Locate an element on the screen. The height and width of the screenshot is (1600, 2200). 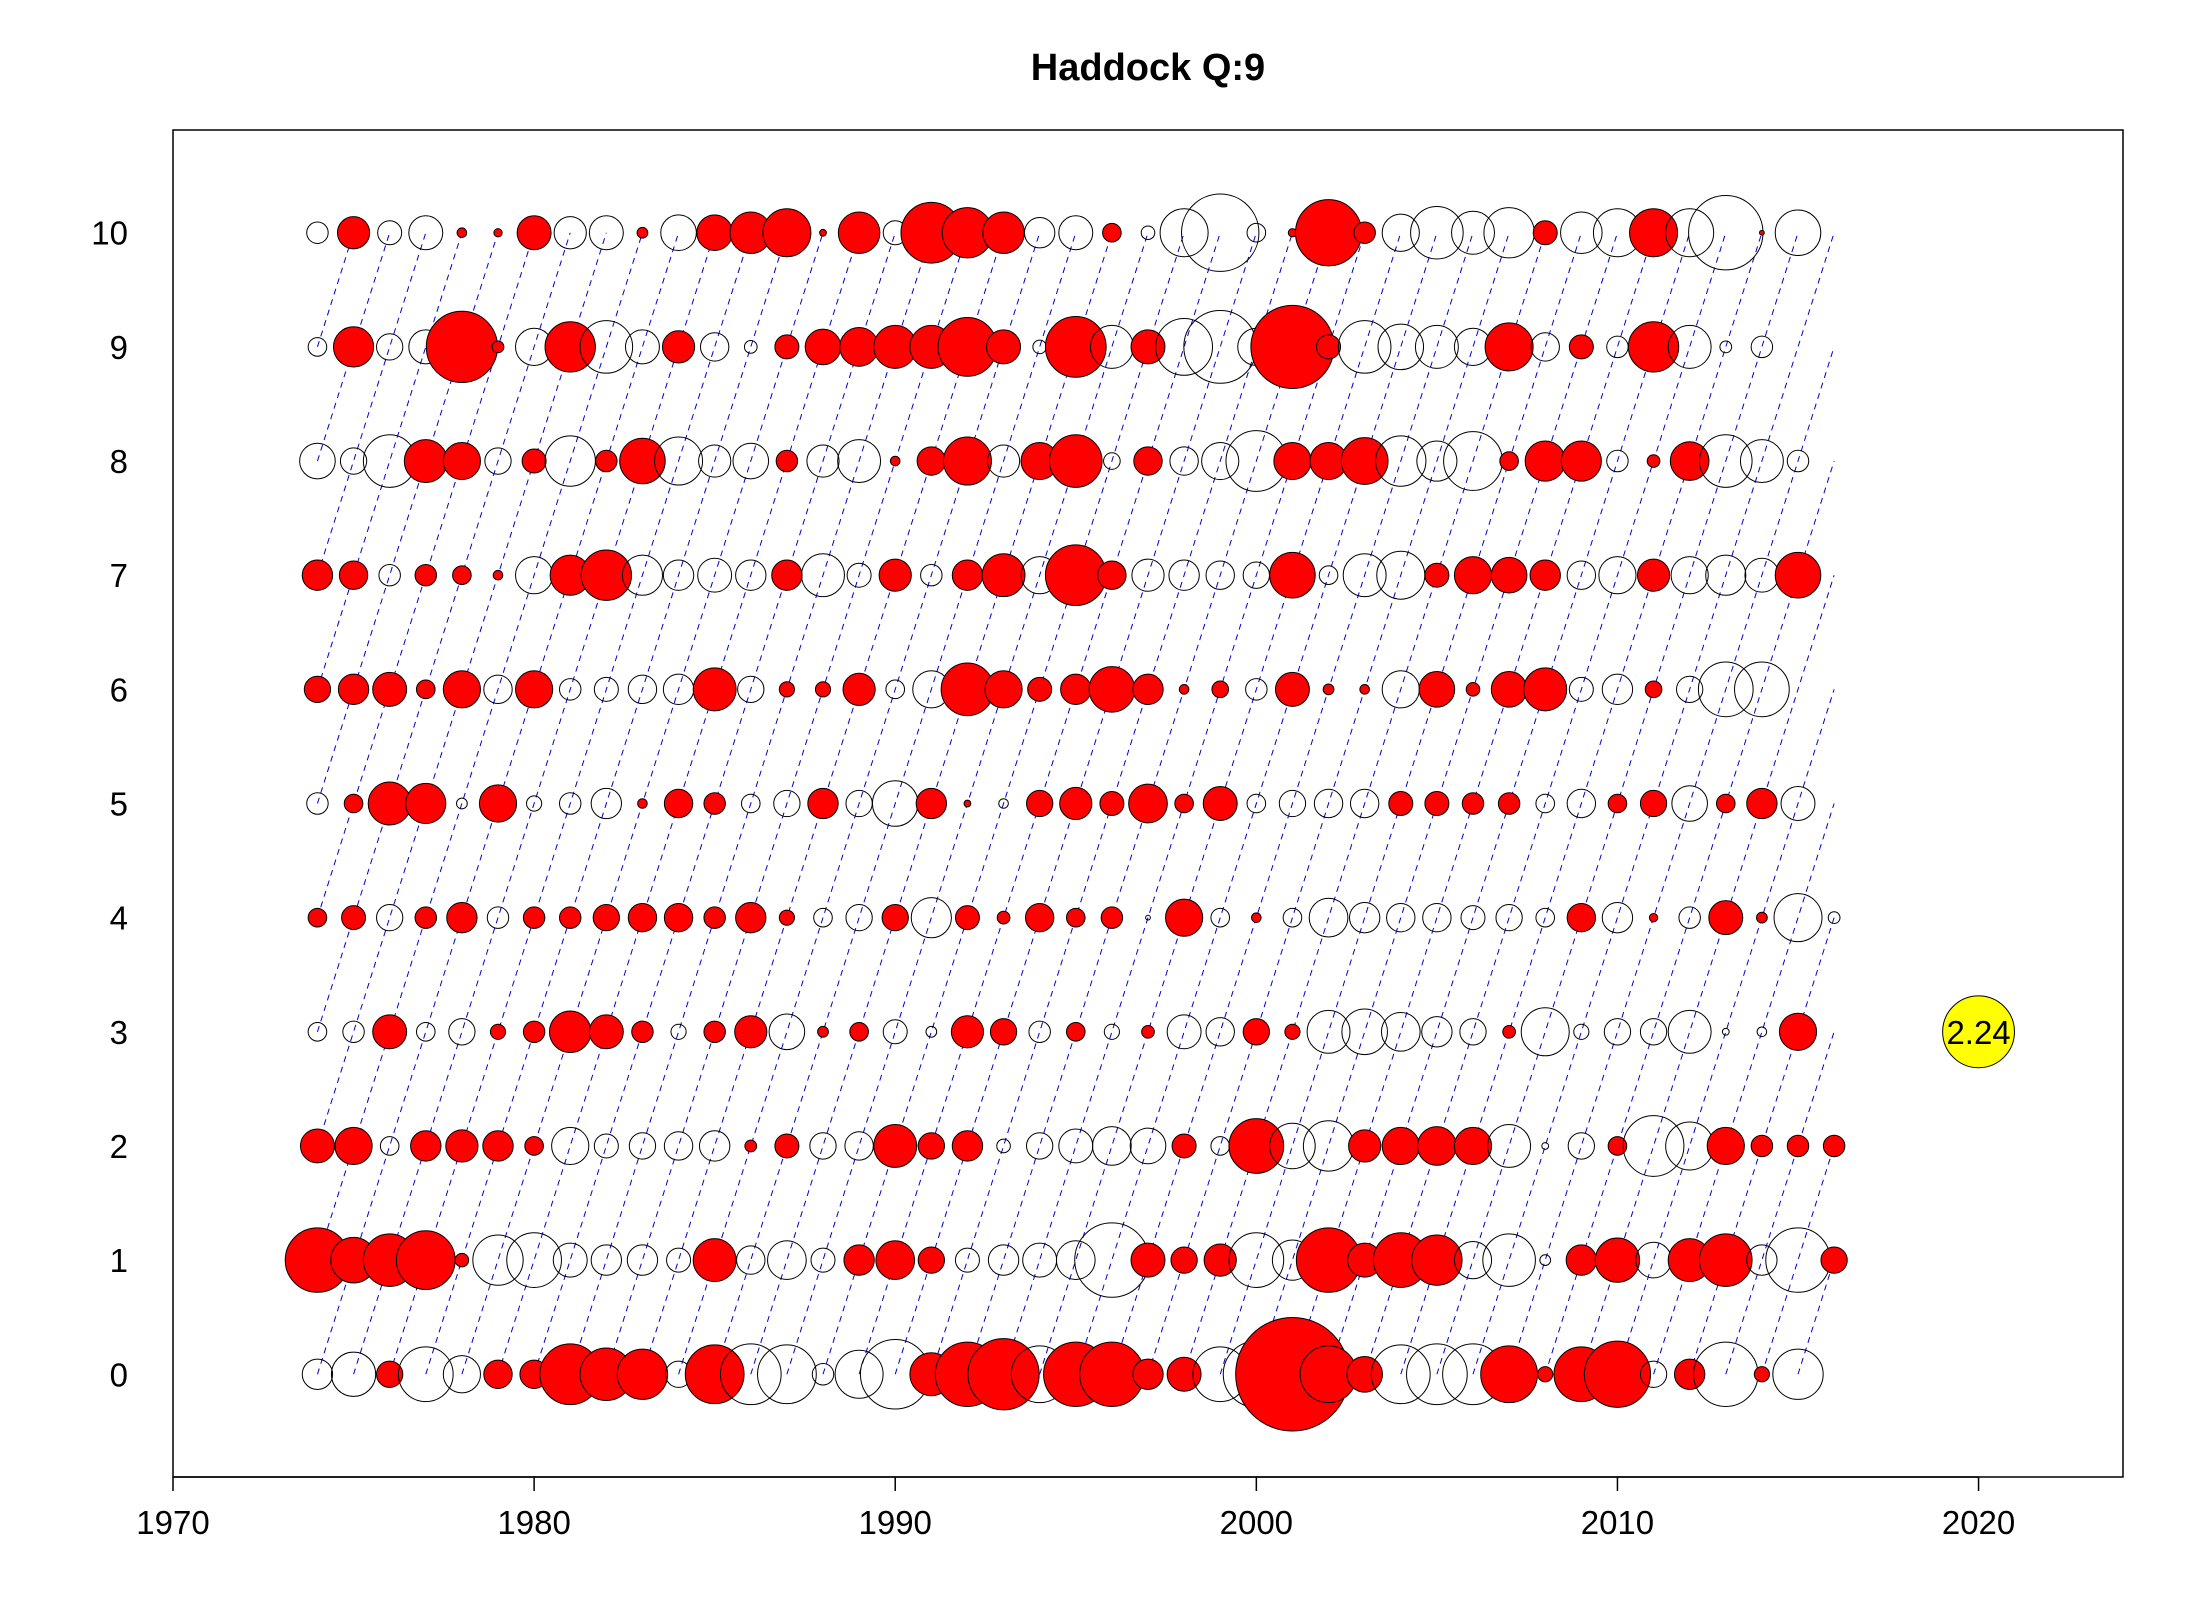
y-tick-label: 1 is located at coordinates (119, 1260).